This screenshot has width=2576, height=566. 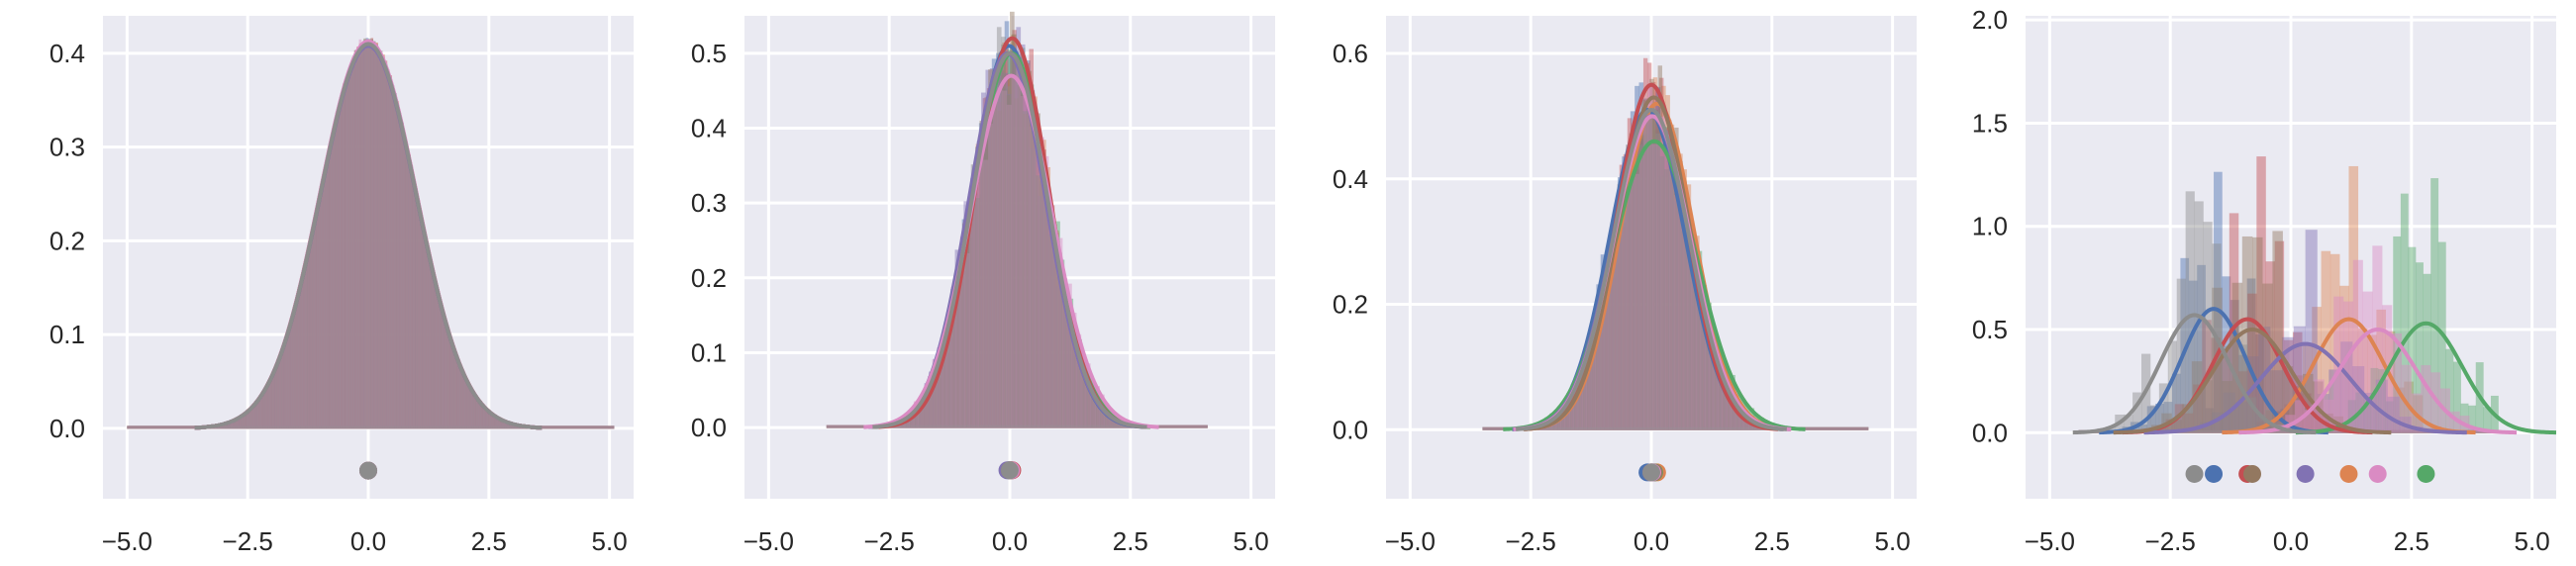 I want to click on y-tick-label: 0.3, so click(x=709, y=203).